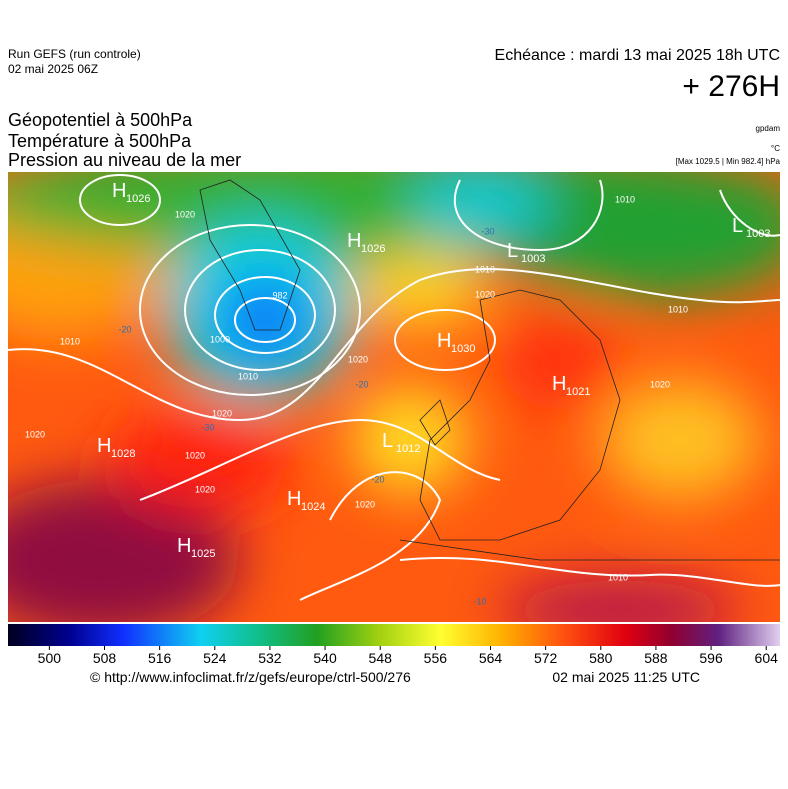  Describe the element at coordinates (100, 141) in the screenshot. I see `title: Température à 500hPa` at that location.